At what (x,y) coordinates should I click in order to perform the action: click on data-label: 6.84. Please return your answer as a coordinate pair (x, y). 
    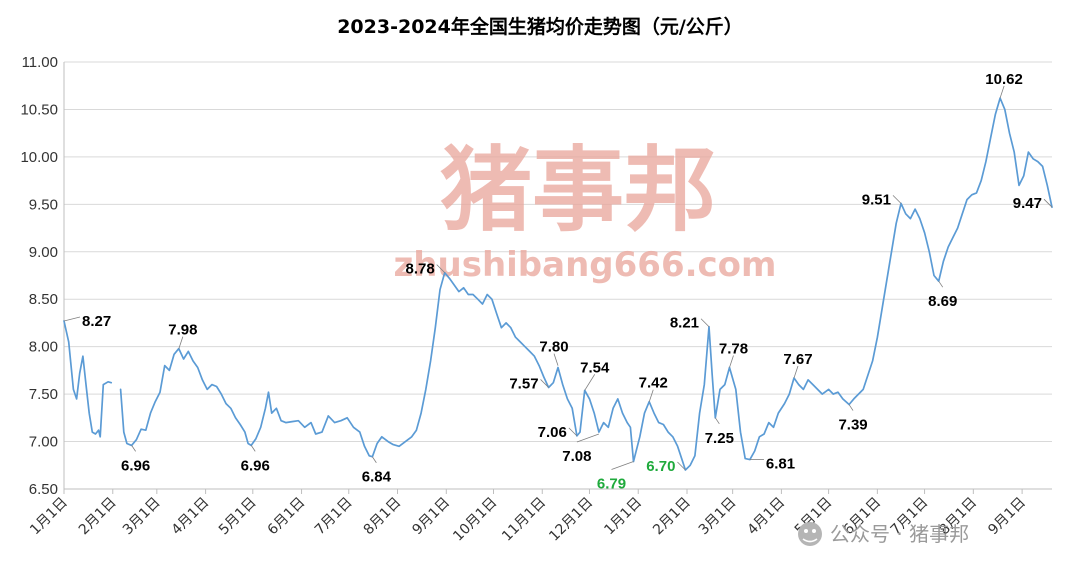
    Looking at the image, I should click on (377, 477).